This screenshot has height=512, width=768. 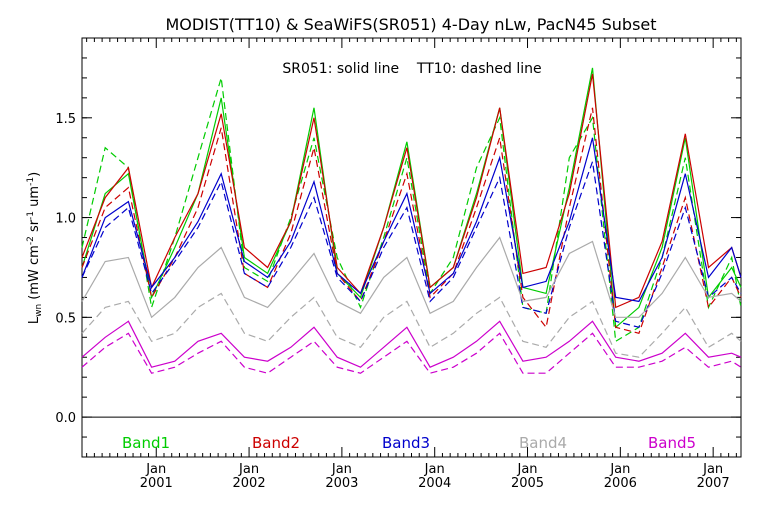 I want to click on series-line-band5-tt10, so click(x=411, y=353).